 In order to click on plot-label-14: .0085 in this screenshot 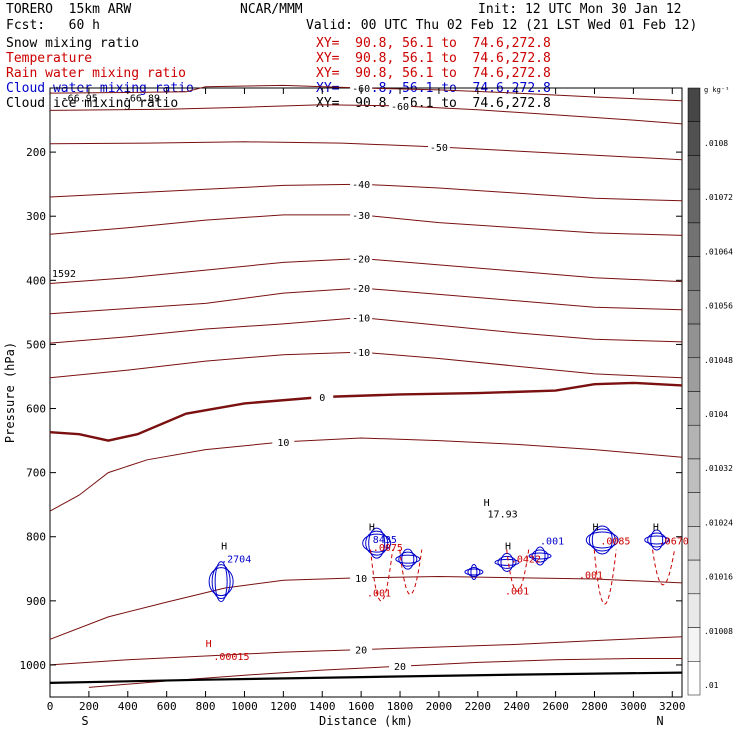, I will do `click(615, 541)`.